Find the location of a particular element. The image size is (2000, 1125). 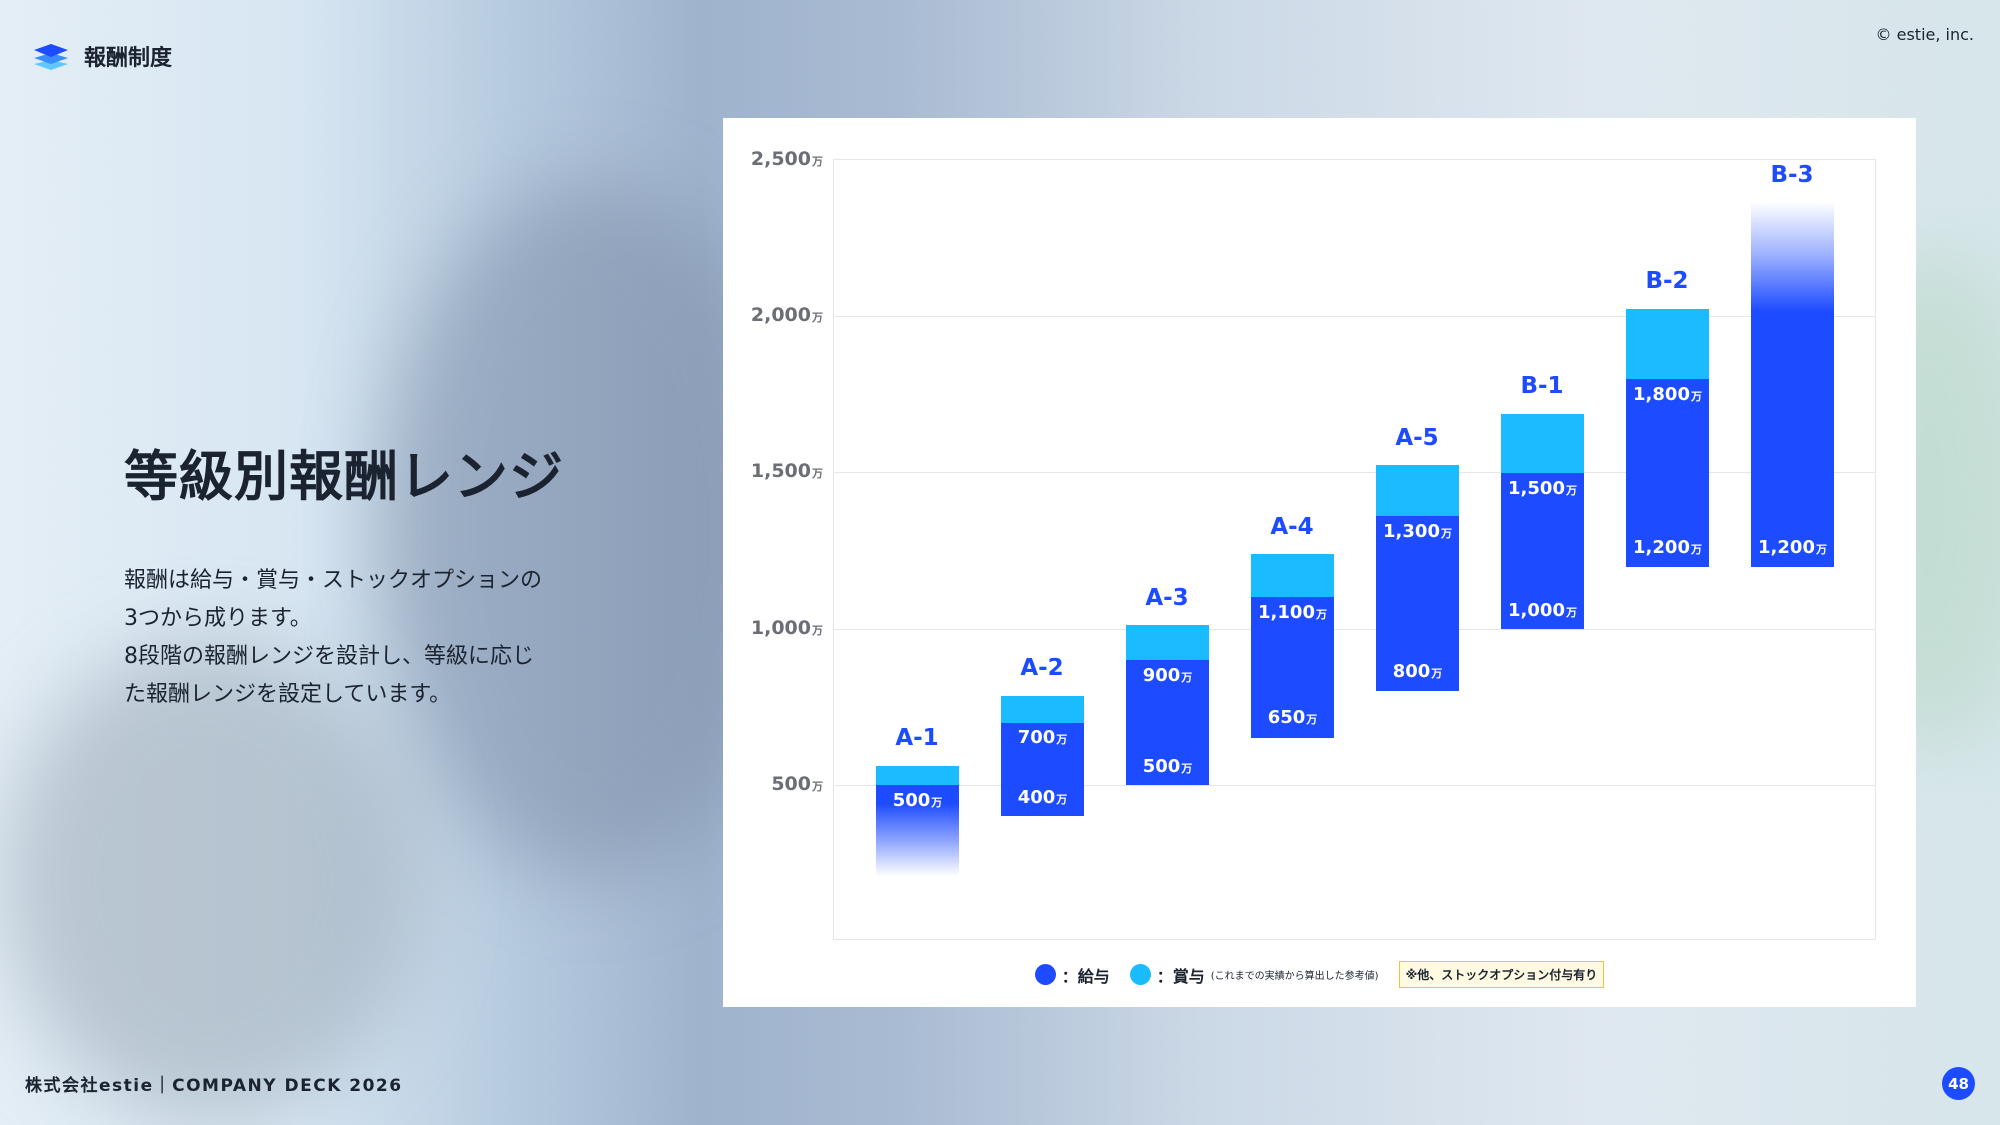

legend-salary: ：給与 is located at coordinates (1072, 975).